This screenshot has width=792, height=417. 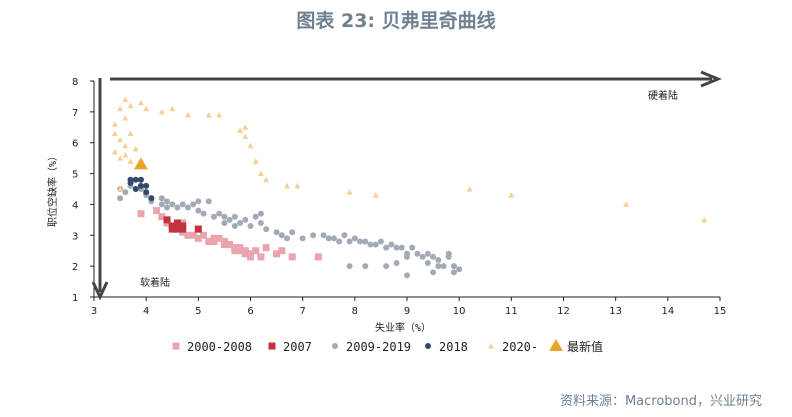 What do you see at coordinates (378, 347) in the screenshot?
I see `legend-label: 2009-2019` at bounding box center [378, 347].